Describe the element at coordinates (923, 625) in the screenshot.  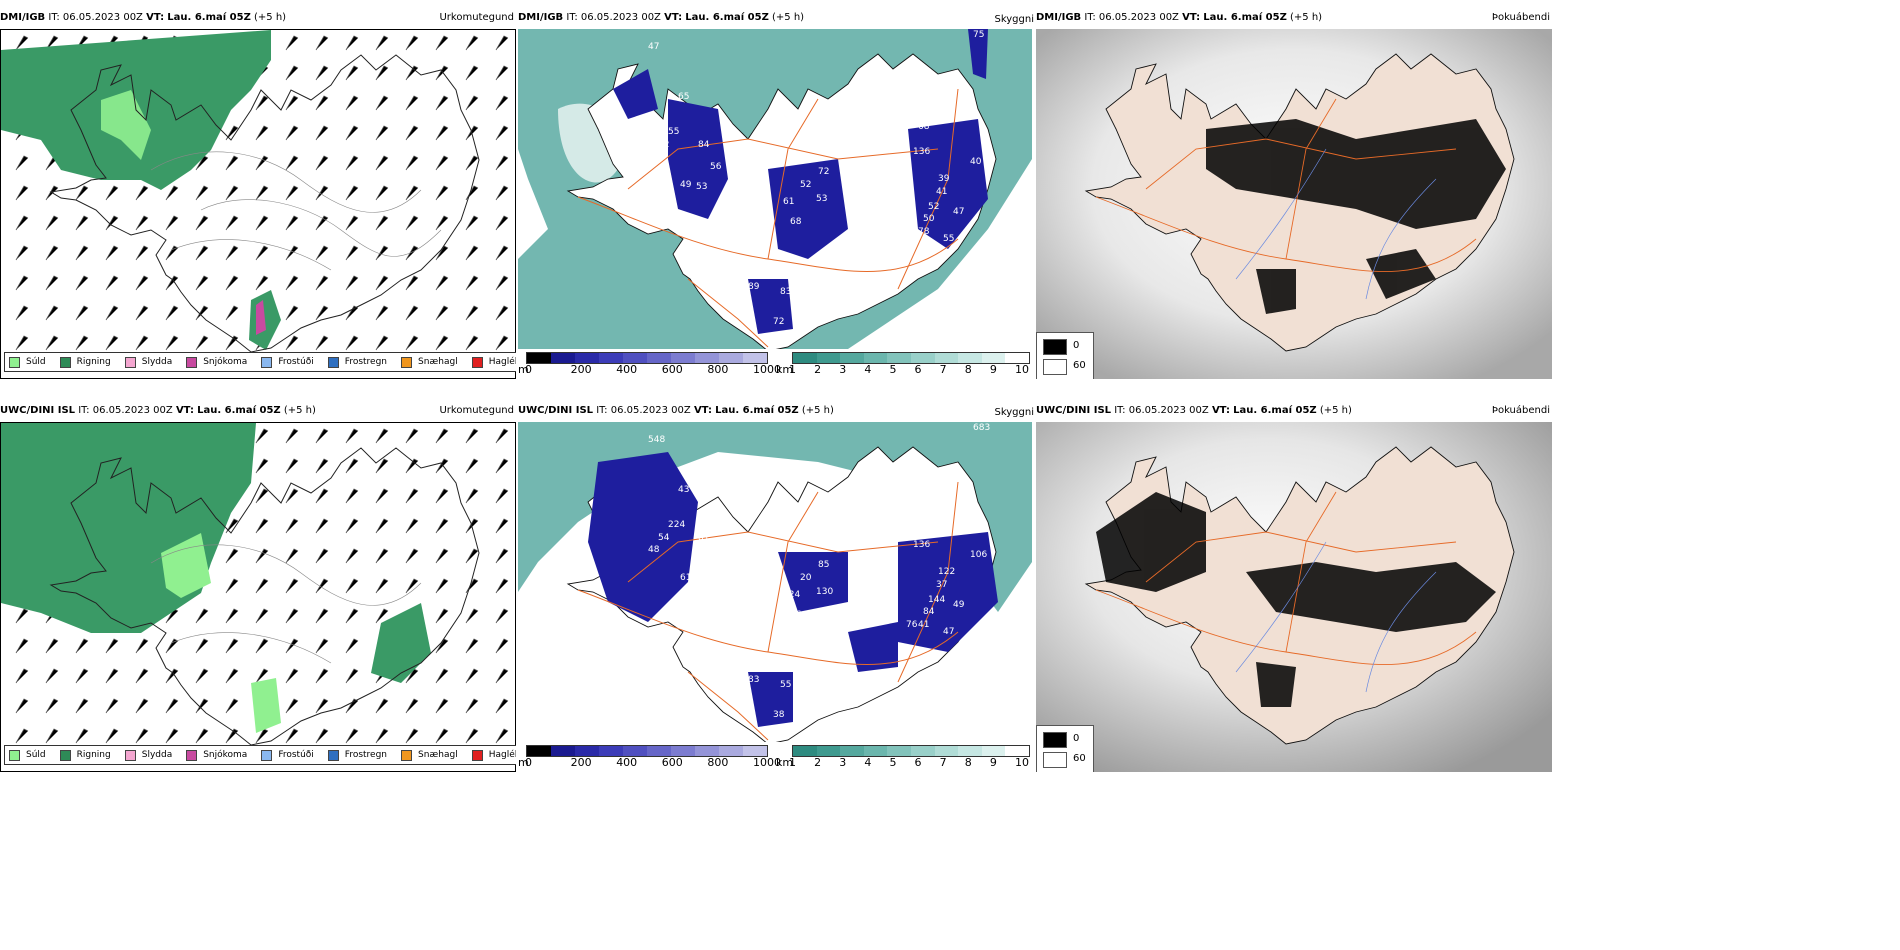
I see `visibility-value-label: 41` at that location.